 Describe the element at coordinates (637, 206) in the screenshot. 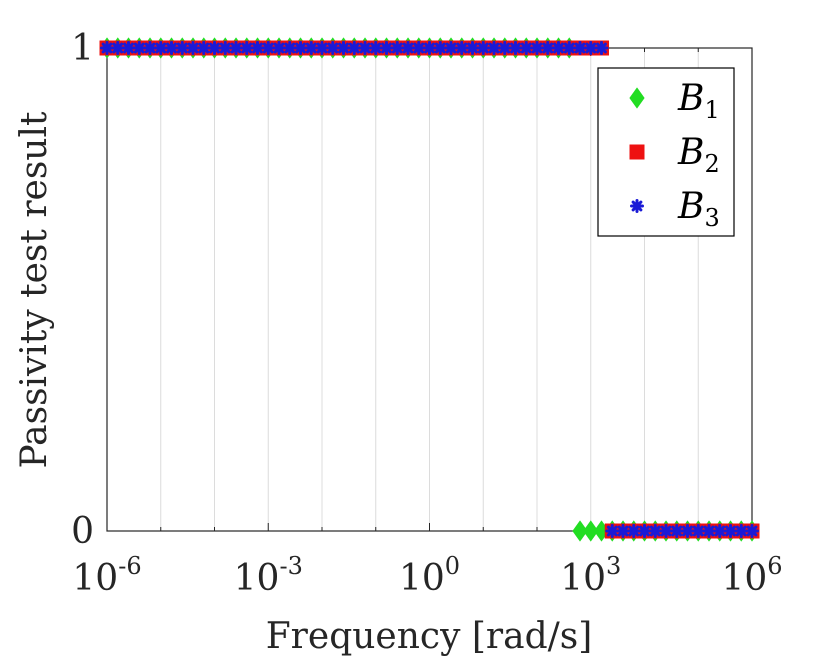

I see `legend-marker-asterisk` at that location.